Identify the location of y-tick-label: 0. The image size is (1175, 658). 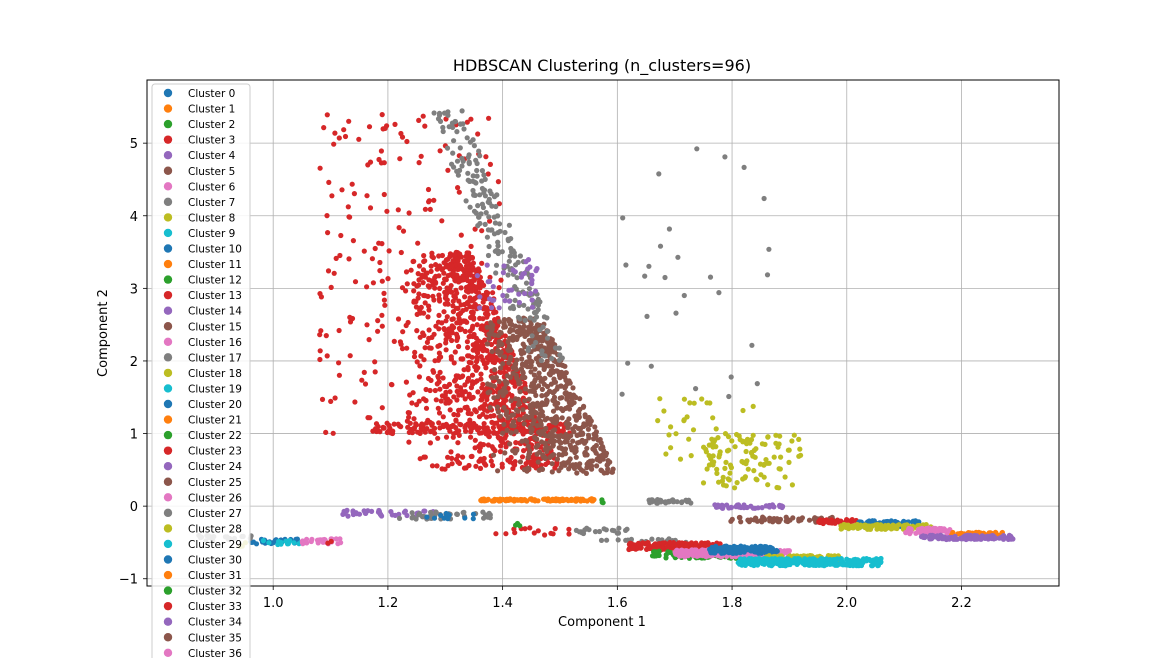
(134, 507).